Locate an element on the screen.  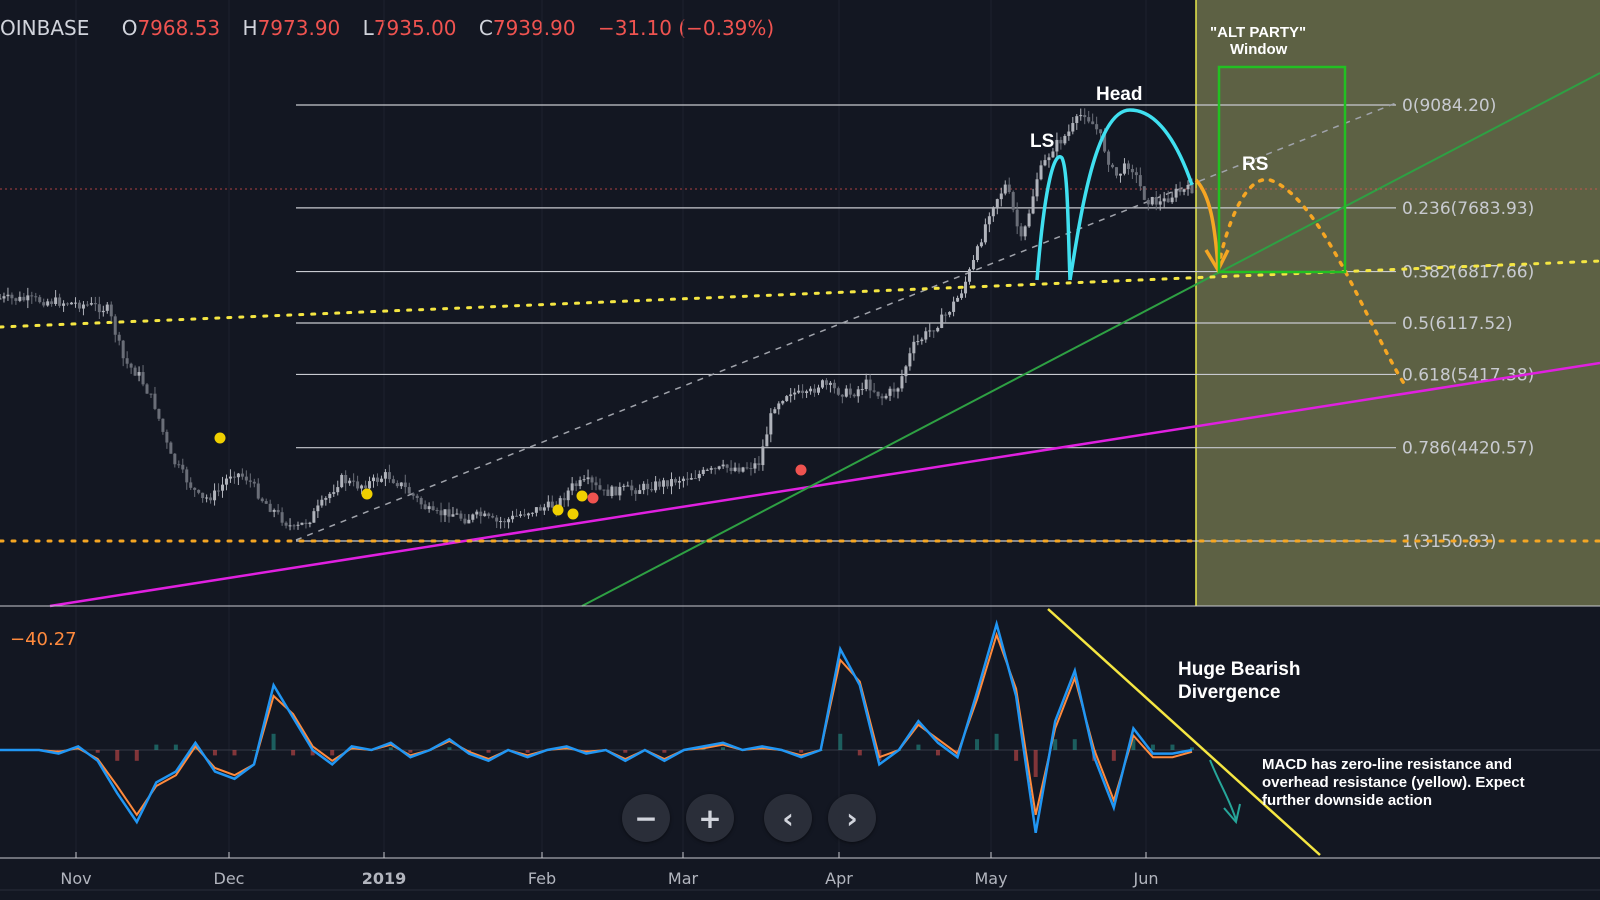
close-value: 7939.90 is located at coordinates (534, 28).